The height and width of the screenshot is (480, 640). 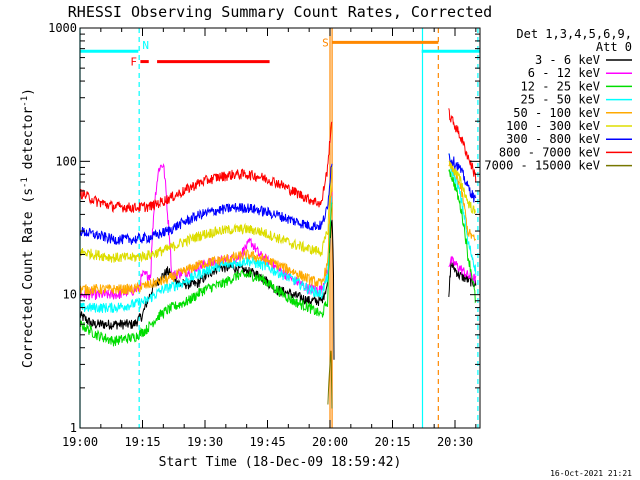 I want to click on y-axis-label: Corrected Count Rate (s-1 detector-1), so click(x=28, y=228).